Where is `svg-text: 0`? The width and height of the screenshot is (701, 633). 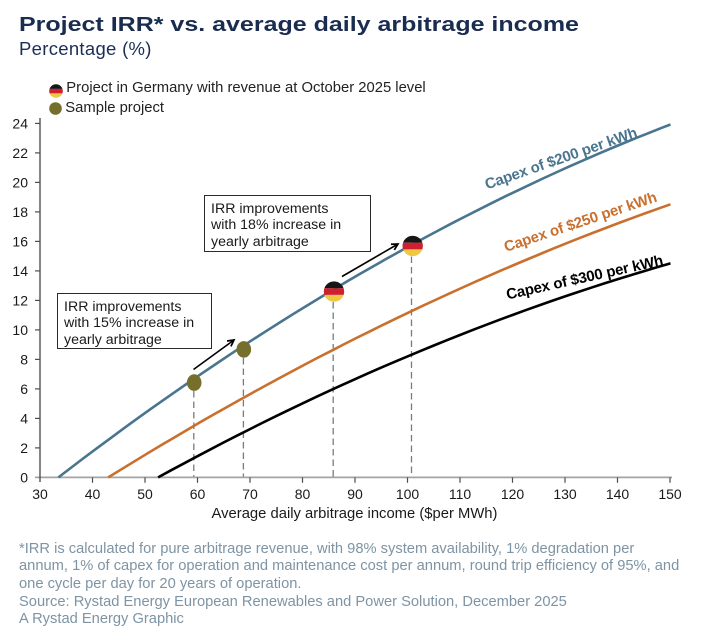
svg-text: 0 is located at coordinates (24, 477).